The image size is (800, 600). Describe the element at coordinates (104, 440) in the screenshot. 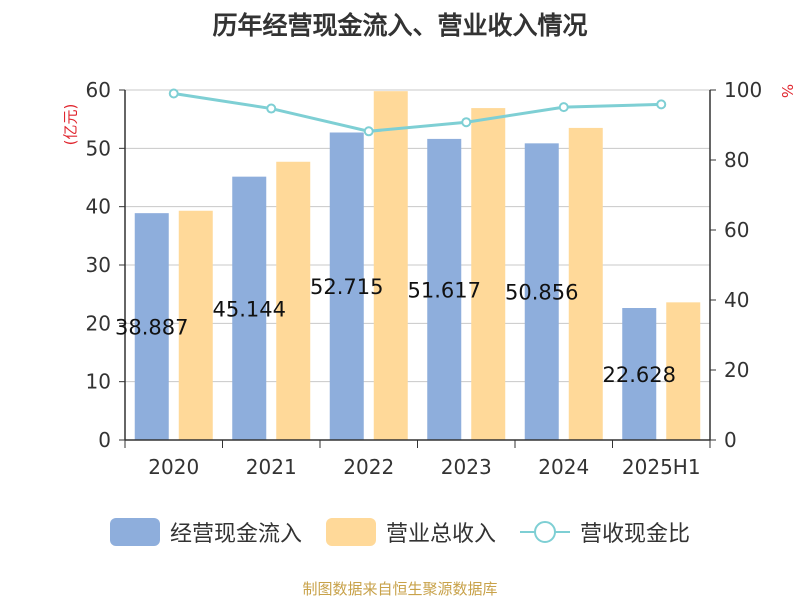

I see `left-axis-tick-label: 0` at that location.